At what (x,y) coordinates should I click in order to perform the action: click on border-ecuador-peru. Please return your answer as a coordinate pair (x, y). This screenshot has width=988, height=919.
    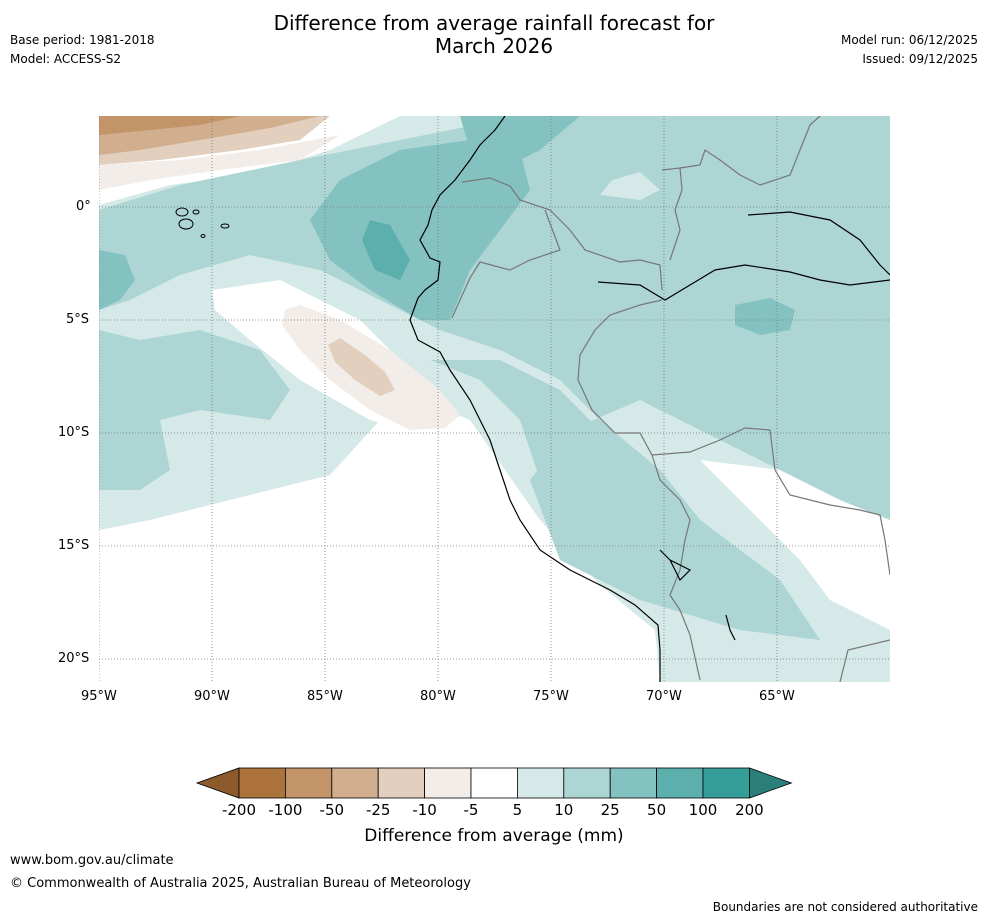
    Looking at the image, I should click on (506, 264).